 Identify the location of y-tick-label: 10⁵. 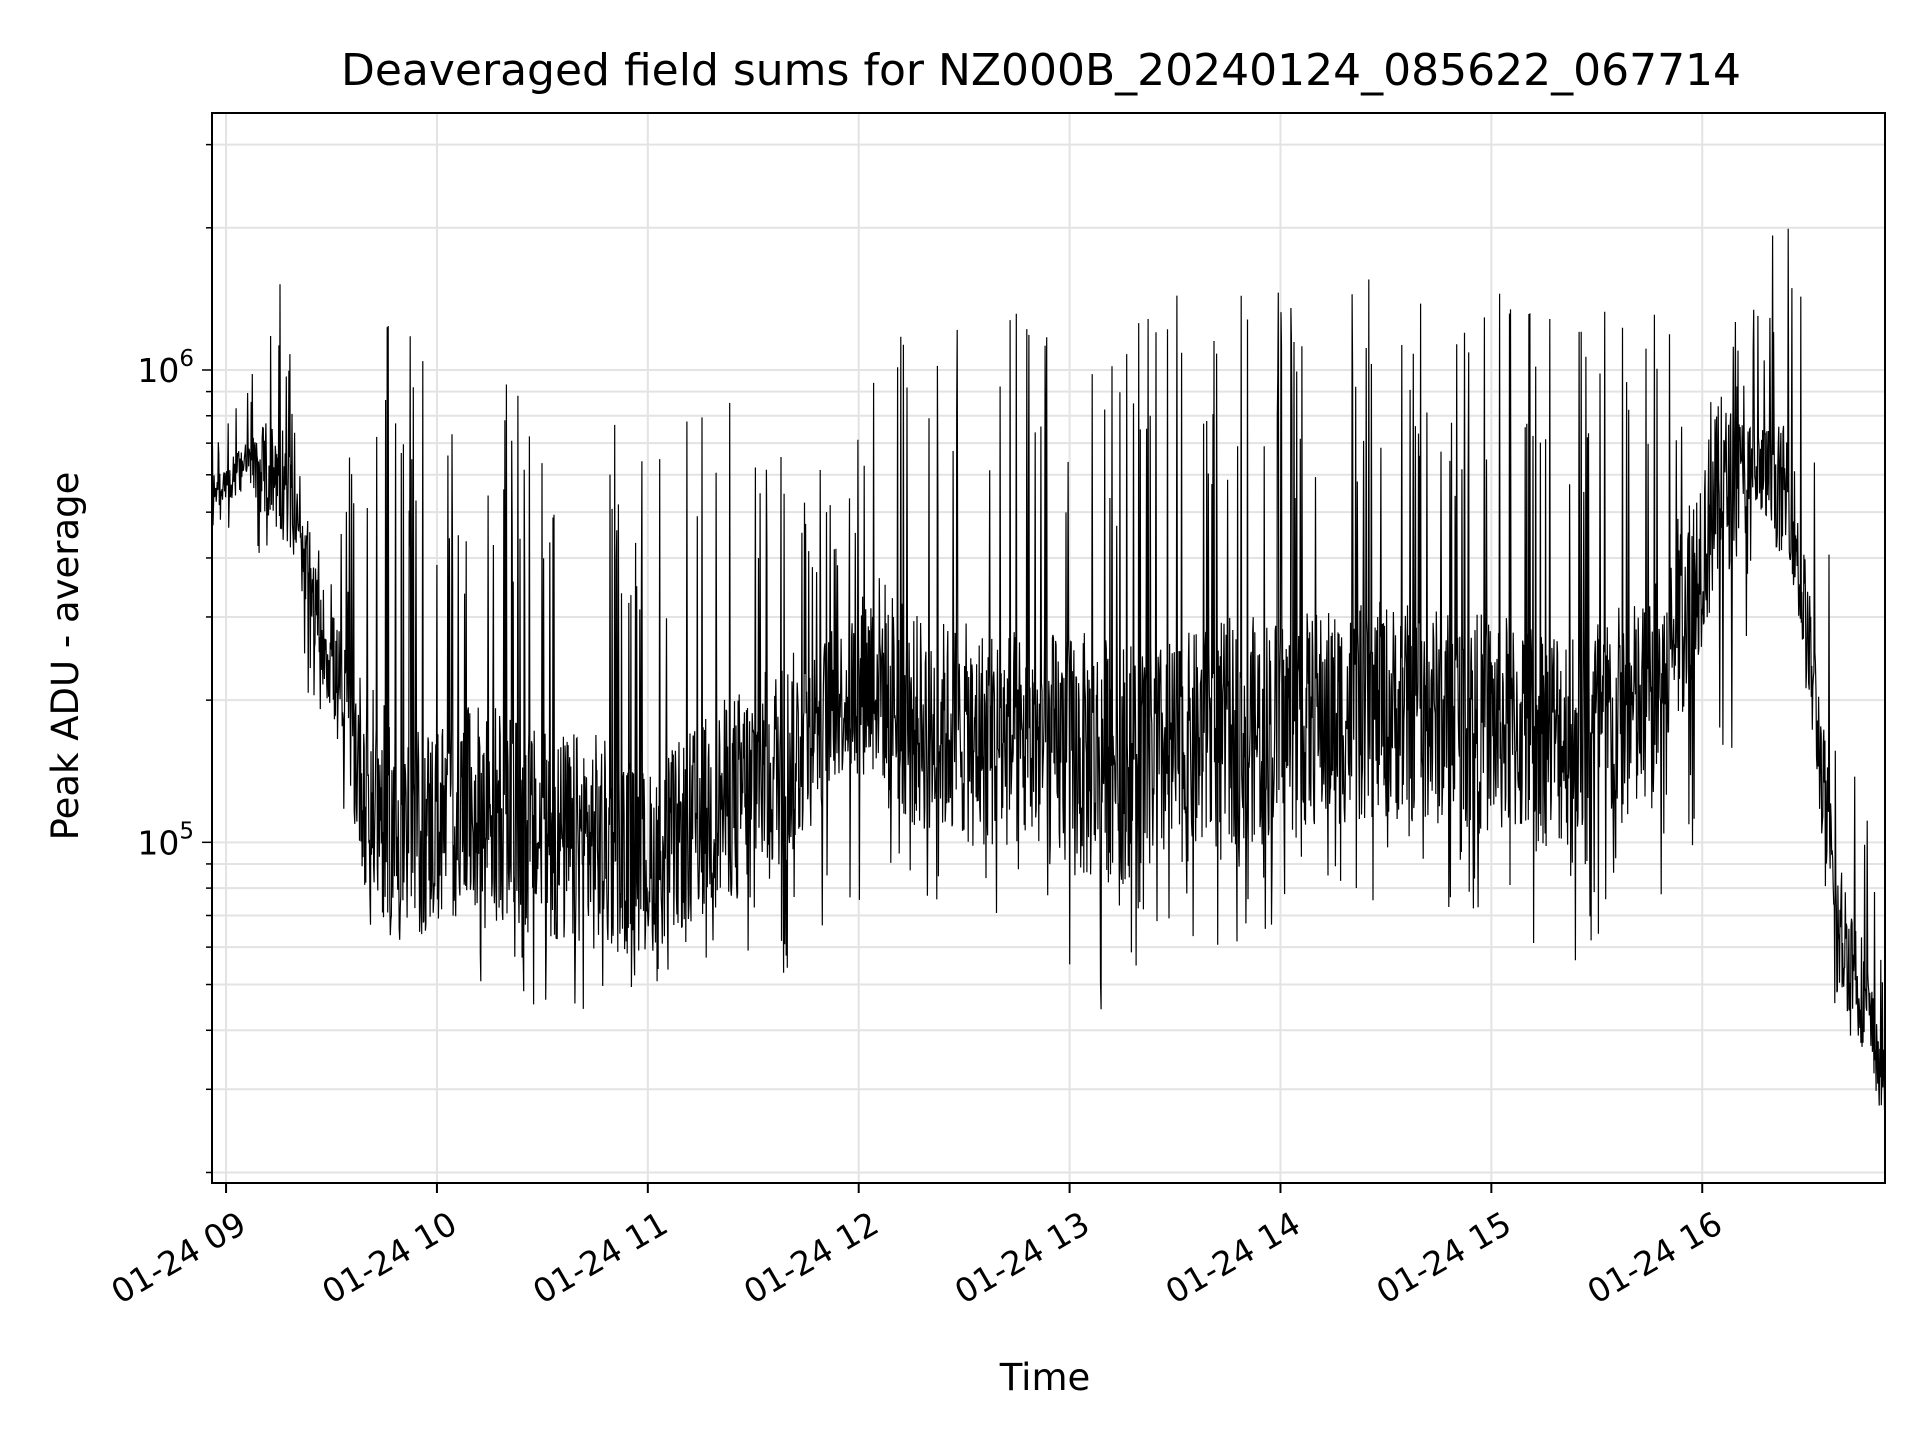
(165, 840).